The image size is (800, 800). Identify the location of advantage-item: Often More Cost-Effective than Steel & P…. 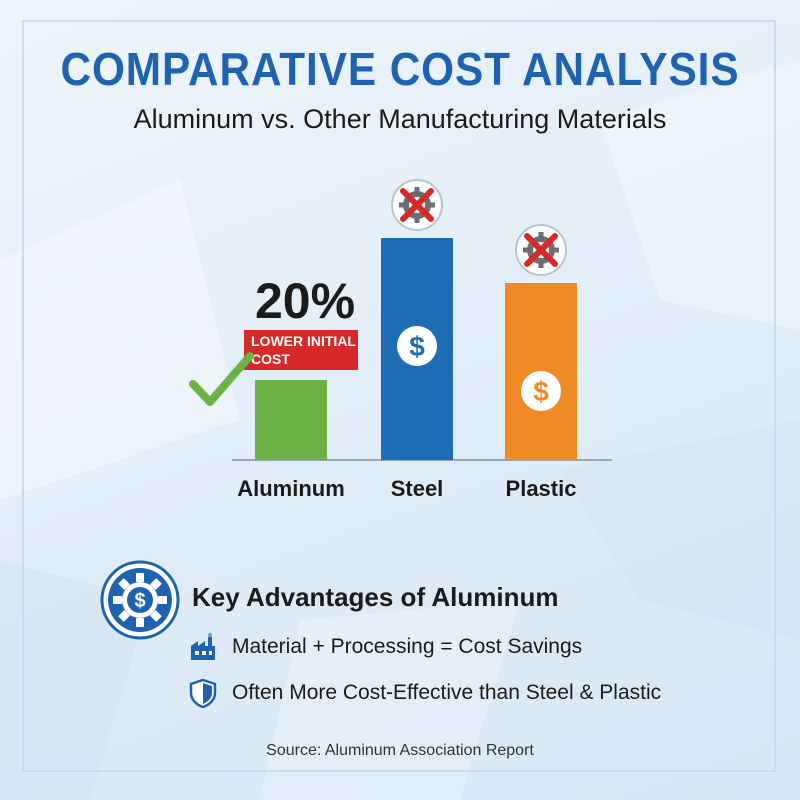
(424, 693).